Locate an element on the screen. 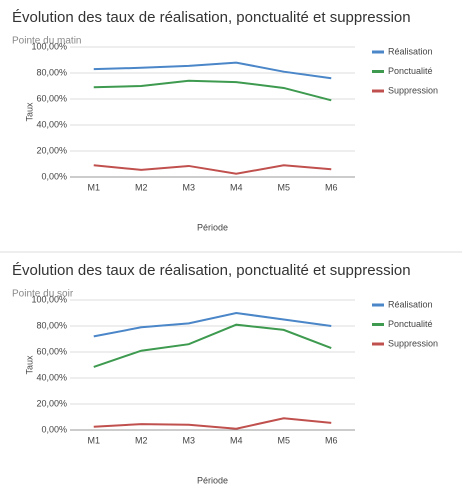 This screenshot has height=499, width=462. chart-subtitle: Pointe du matin is located at coordinates (47, 41).